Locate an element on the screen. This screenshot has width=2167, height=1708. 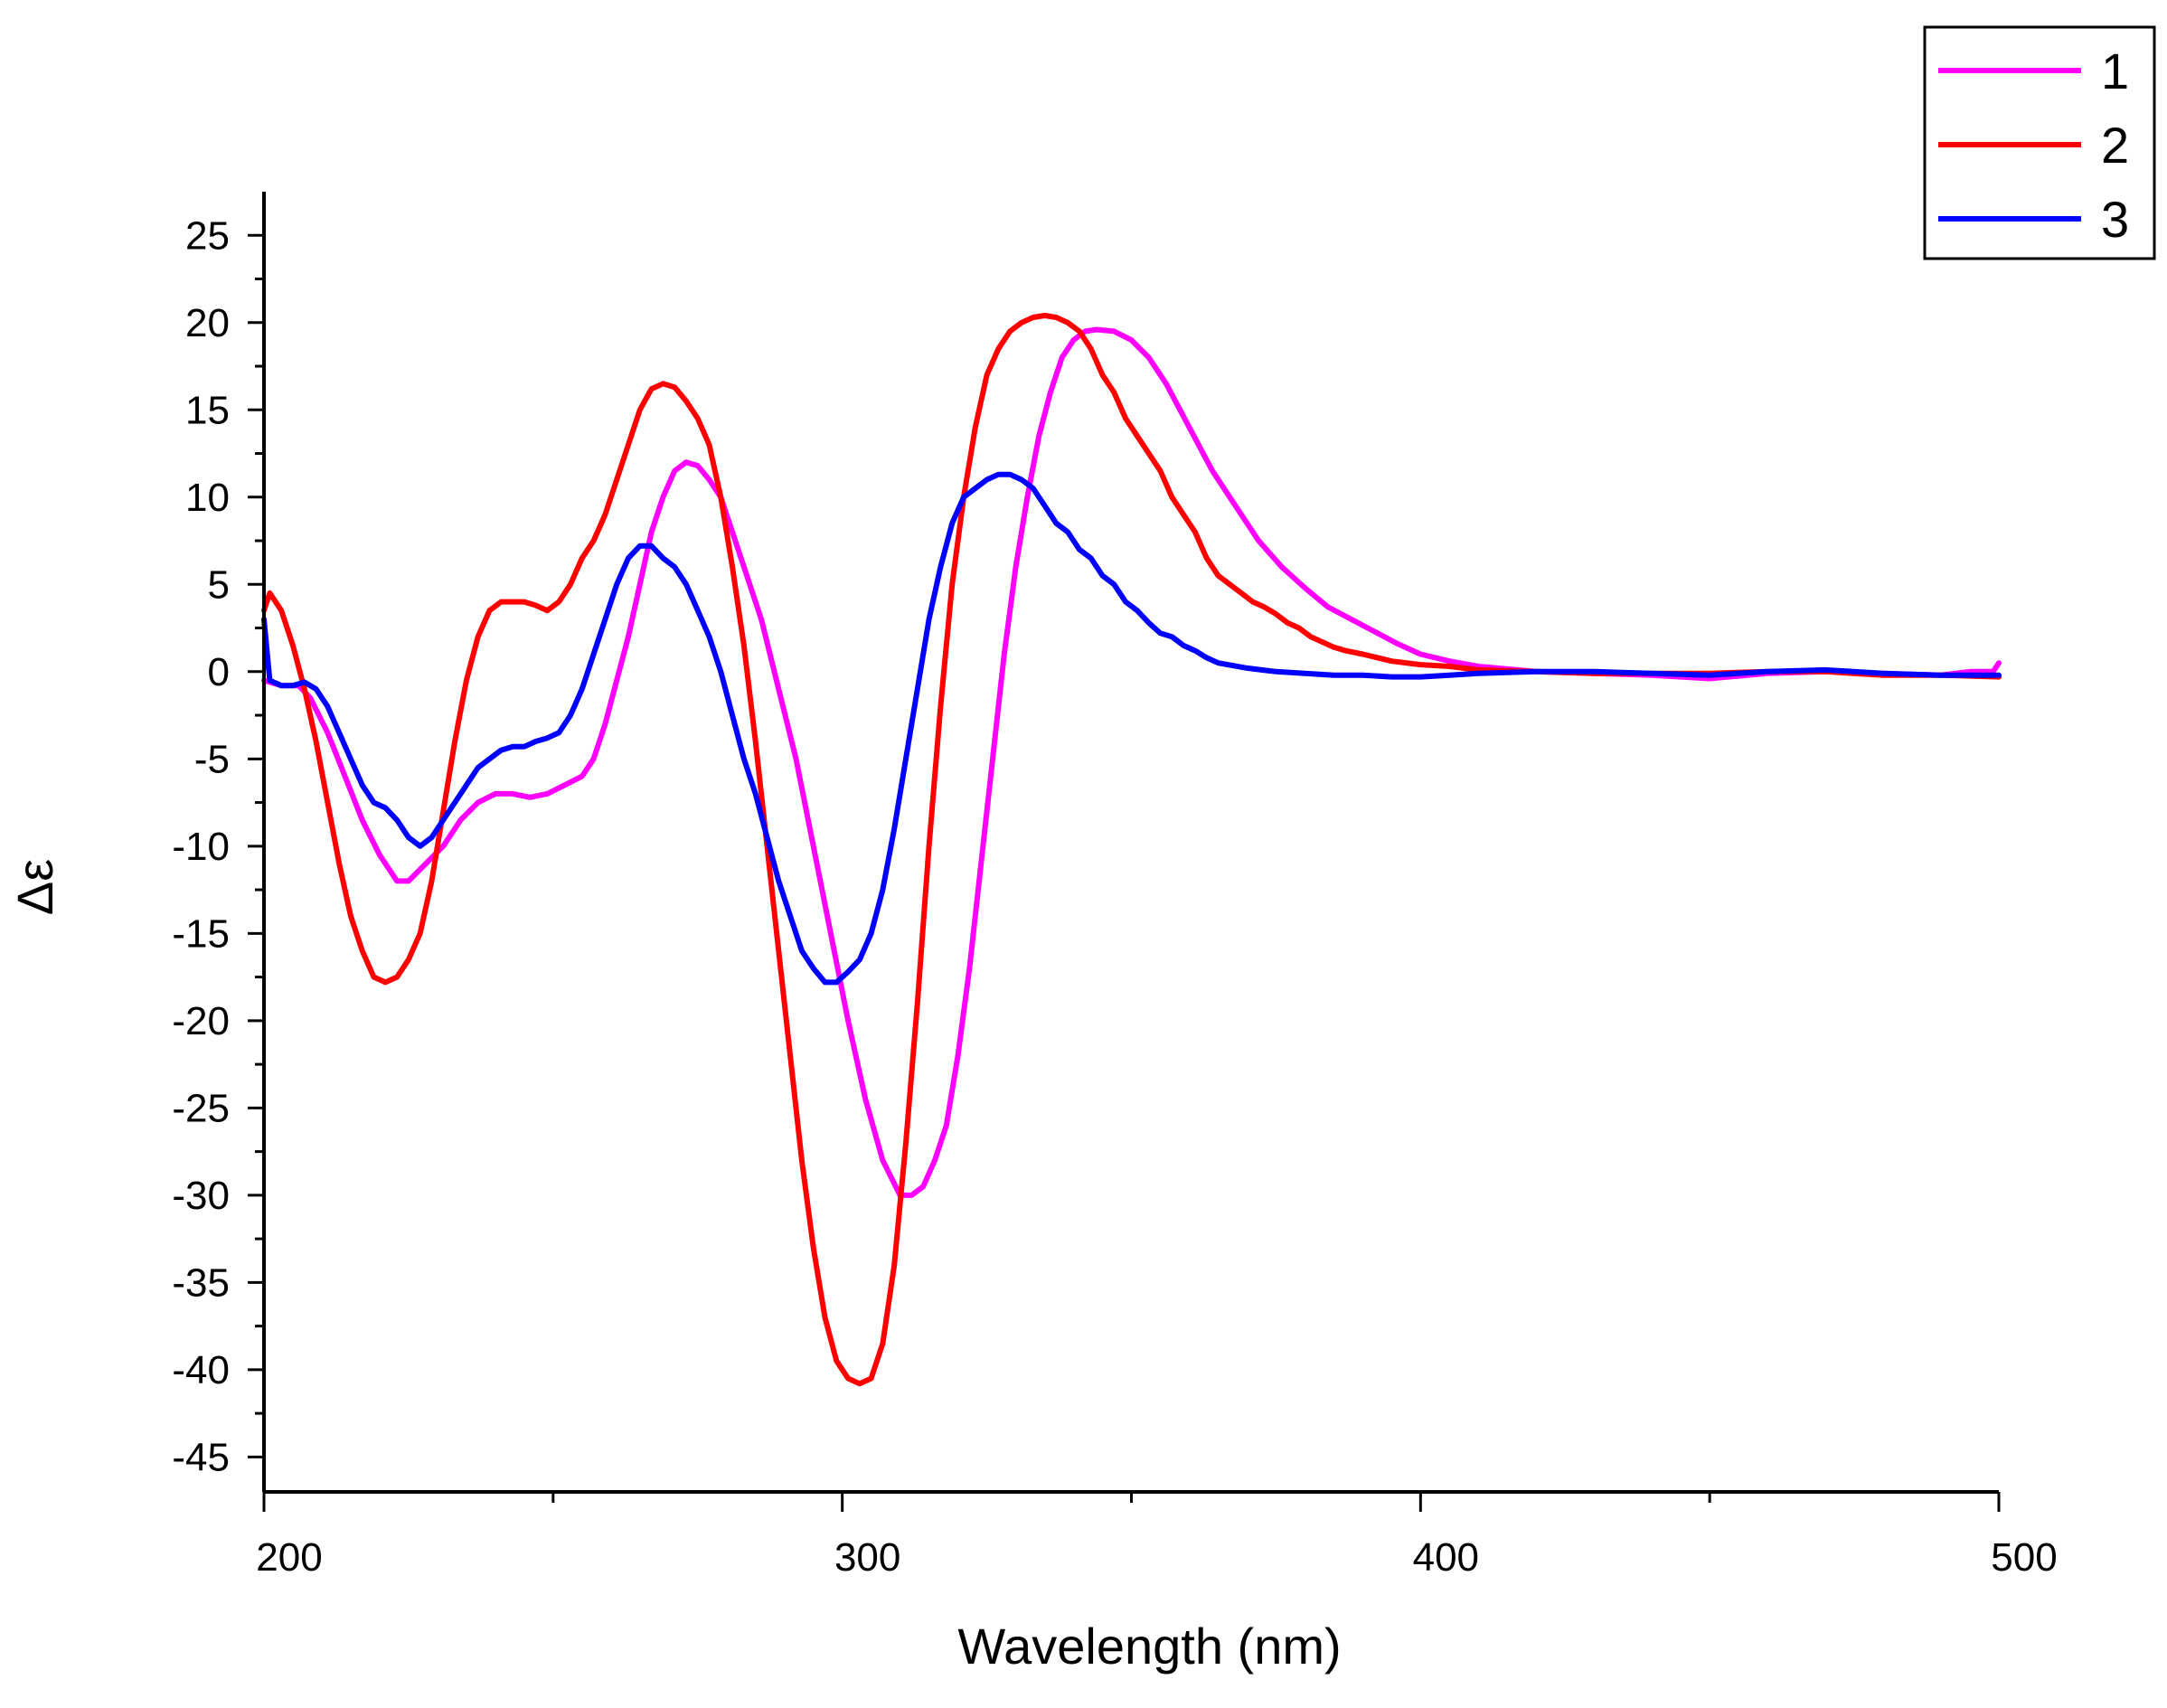
y-tick-label: -20 is located at coordinates (201, 1021).